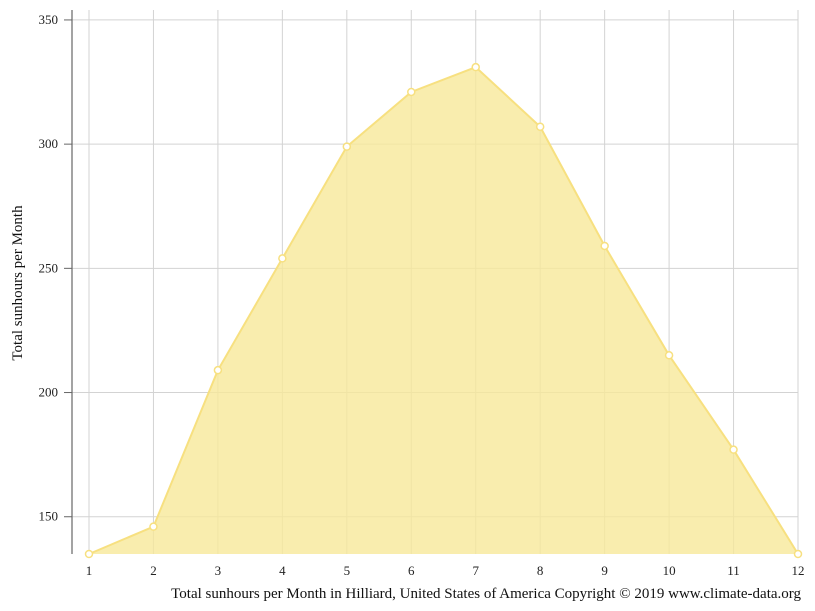  Describe the element at coordinates (49, 516) in the screenshot. I see `y-tick-label: 150` at that location.